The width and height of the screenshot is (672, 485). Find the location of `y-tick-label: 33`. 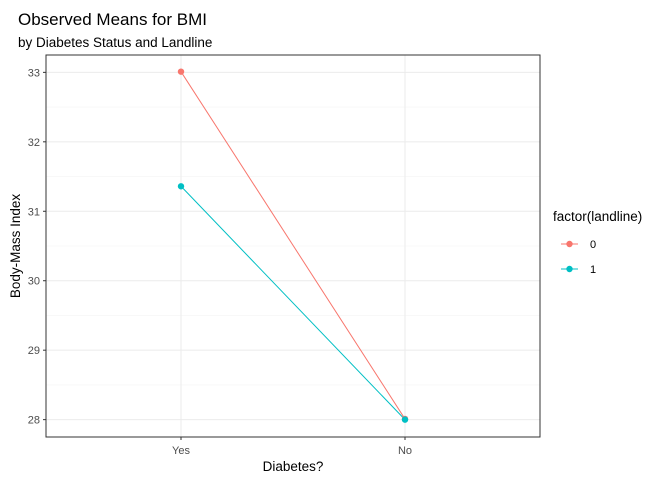

y-tick-label: 33 is located at coordinates (34, 73).